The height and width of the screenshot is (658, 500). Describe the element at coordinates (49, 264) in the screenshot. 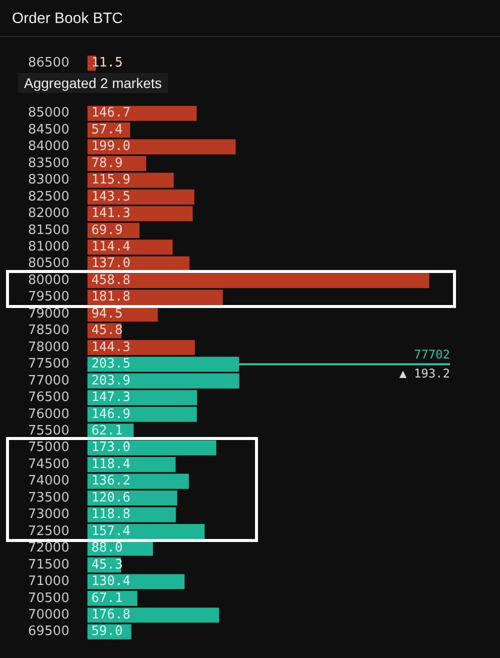

I see `y-tick-label: 80500` at that location.